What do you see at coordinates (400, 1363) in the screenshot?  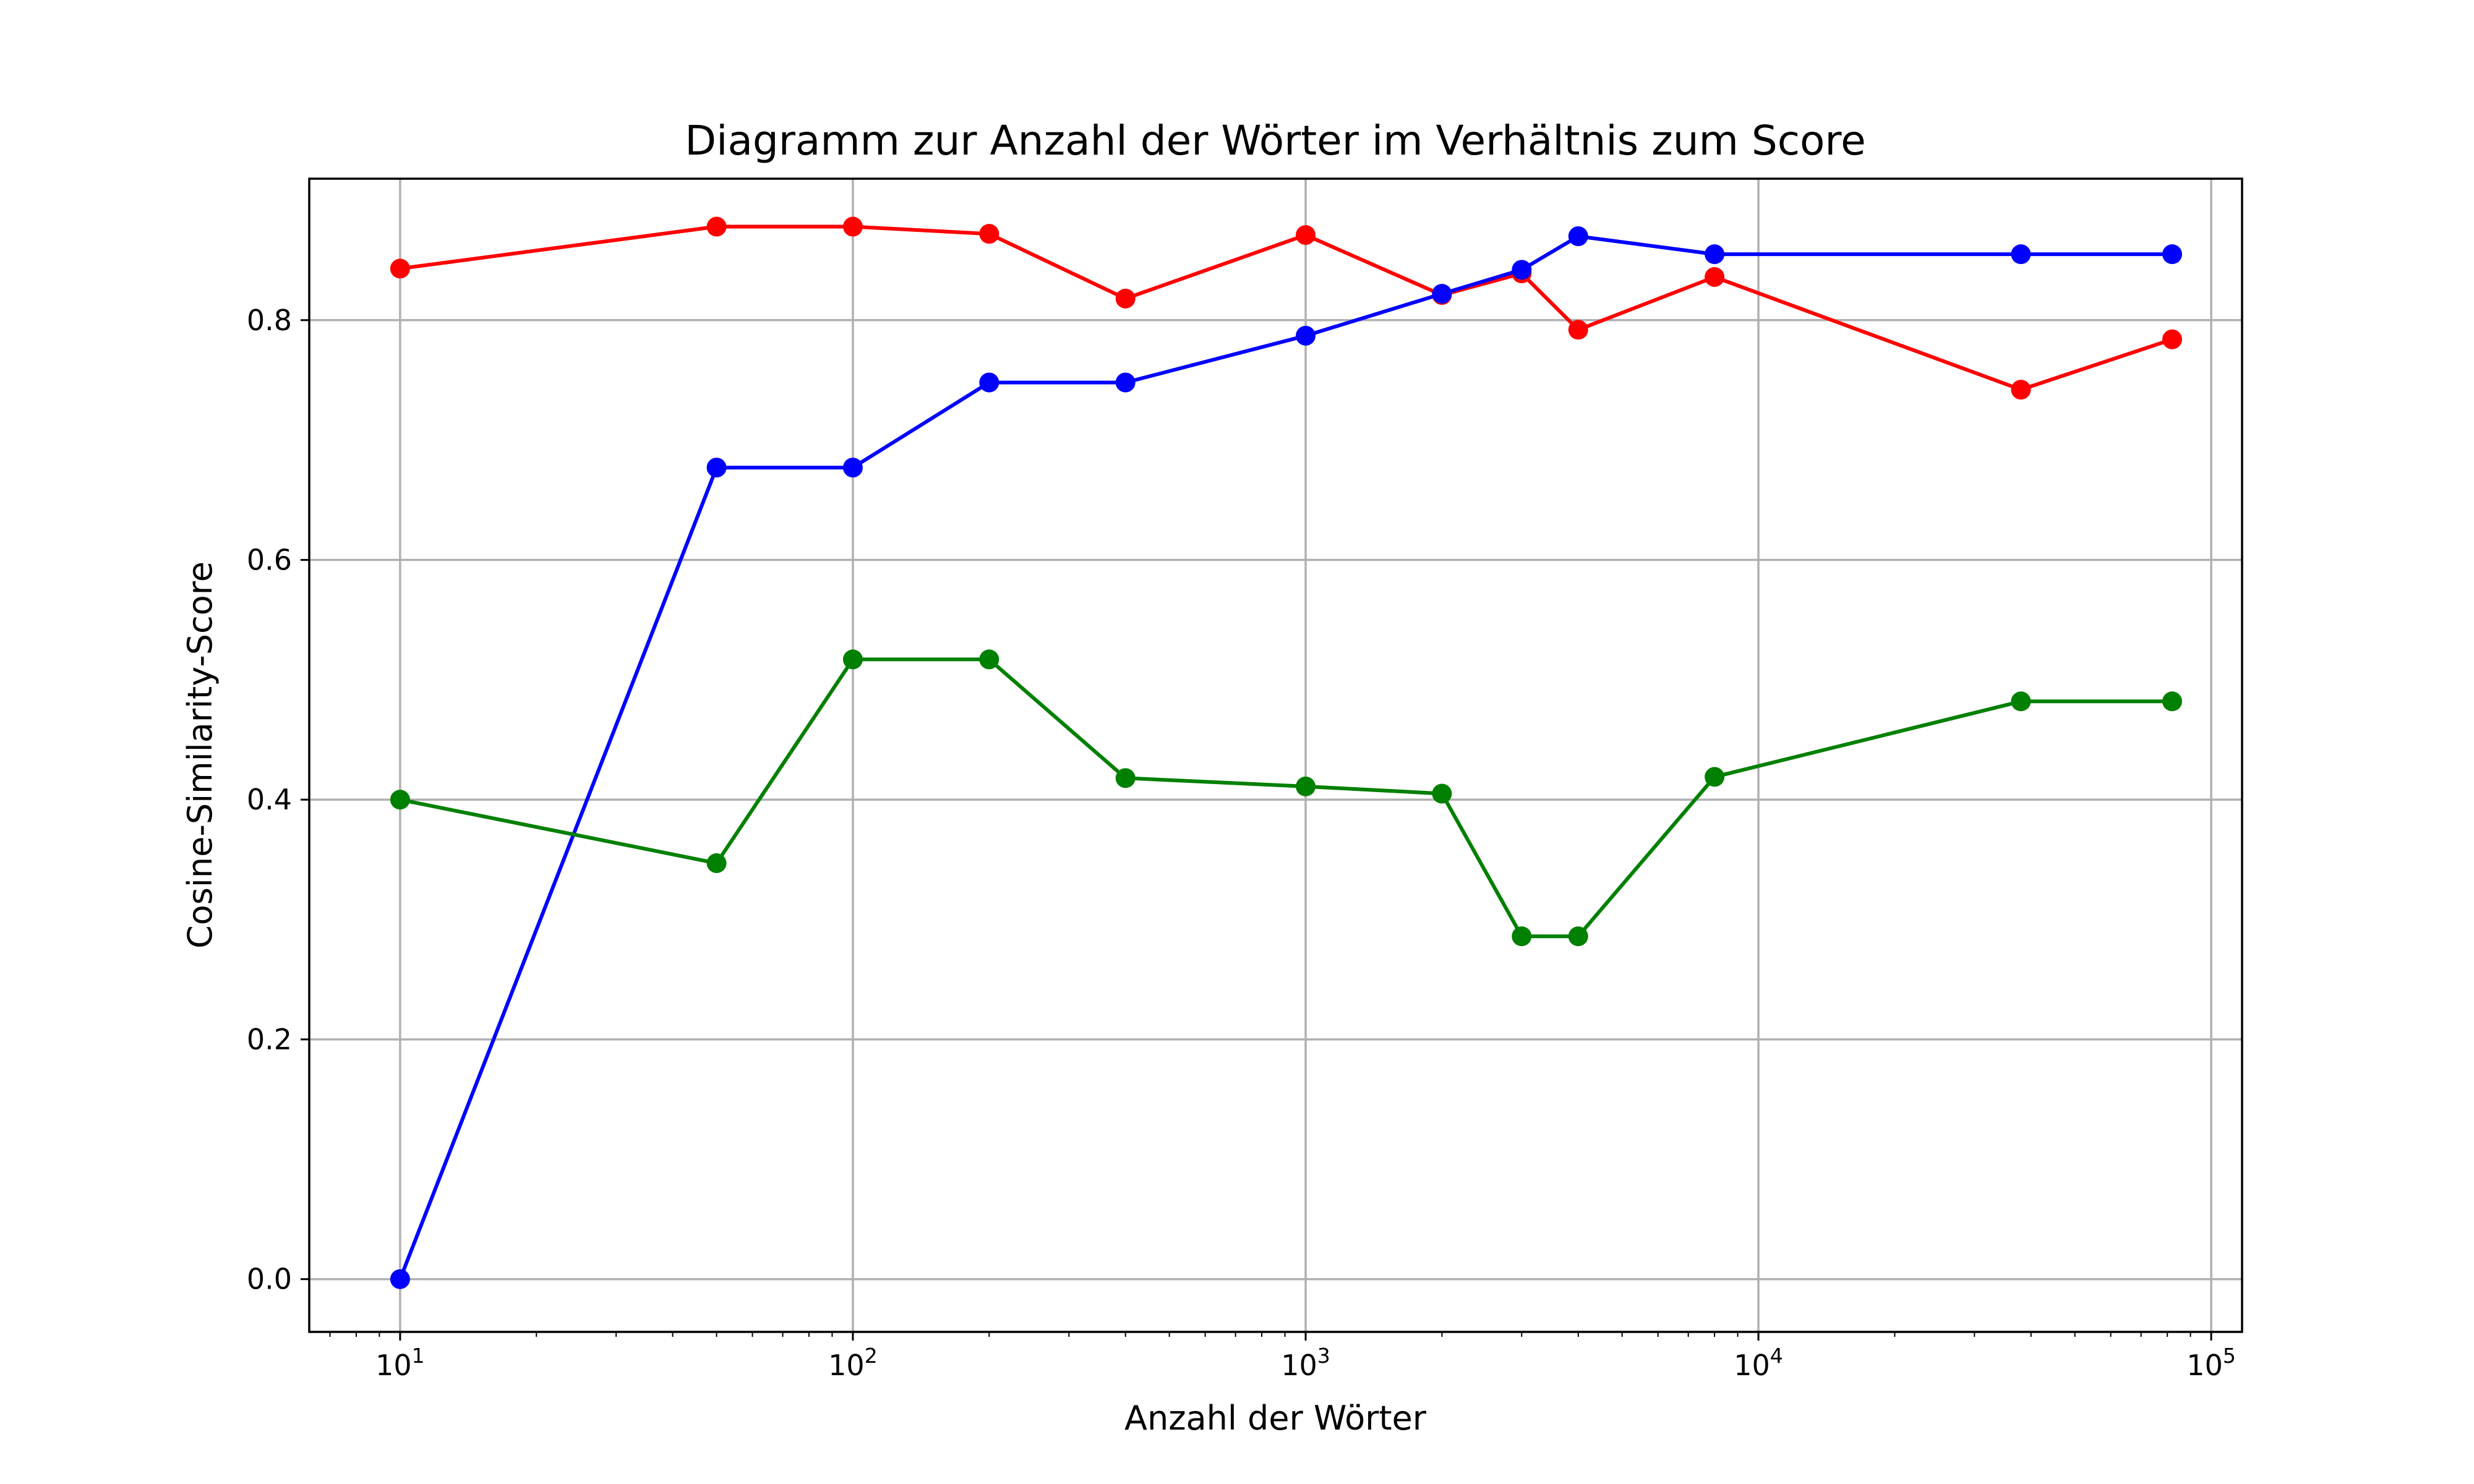 I see `x-tick-label: 10¹` at bounding box center [400, 1363].